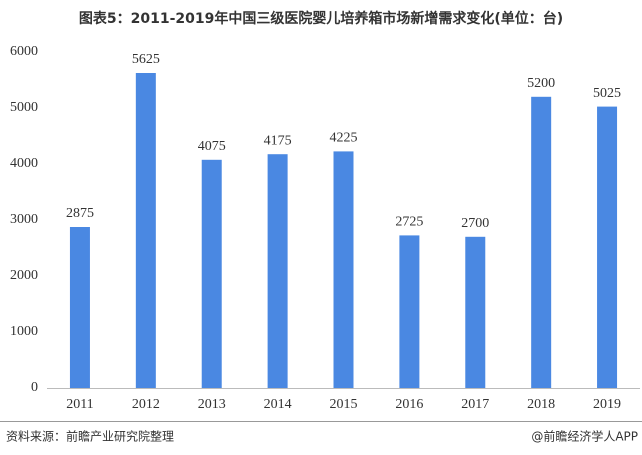 The image size is (642, 455). Describe the element at coordinates (24, 163) in the screenshot. I see `y-tick-label: 4000` at that location.